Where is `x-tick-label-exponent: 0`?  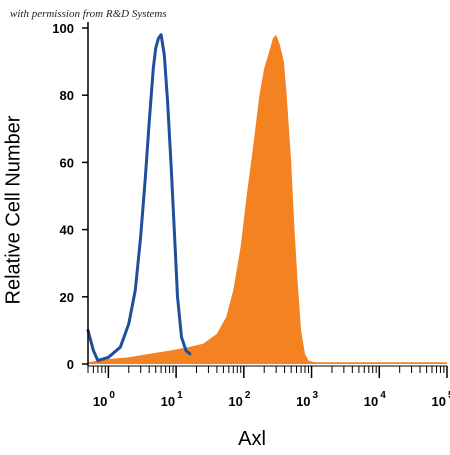 x-tick-label-exponent: 0 is located at coordinates (112, 395).